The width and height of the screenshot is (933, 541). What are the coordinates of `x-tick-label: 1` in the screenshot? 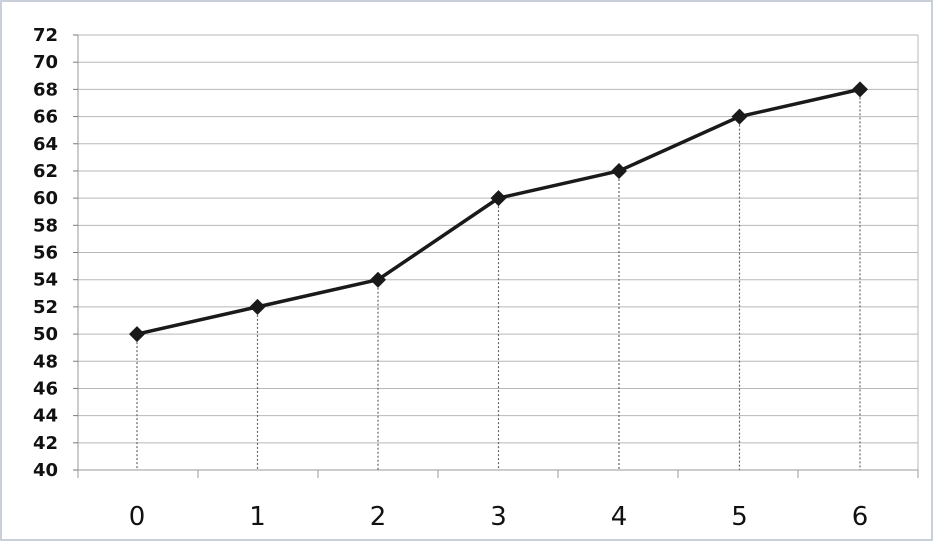 It's located at (257, 517).